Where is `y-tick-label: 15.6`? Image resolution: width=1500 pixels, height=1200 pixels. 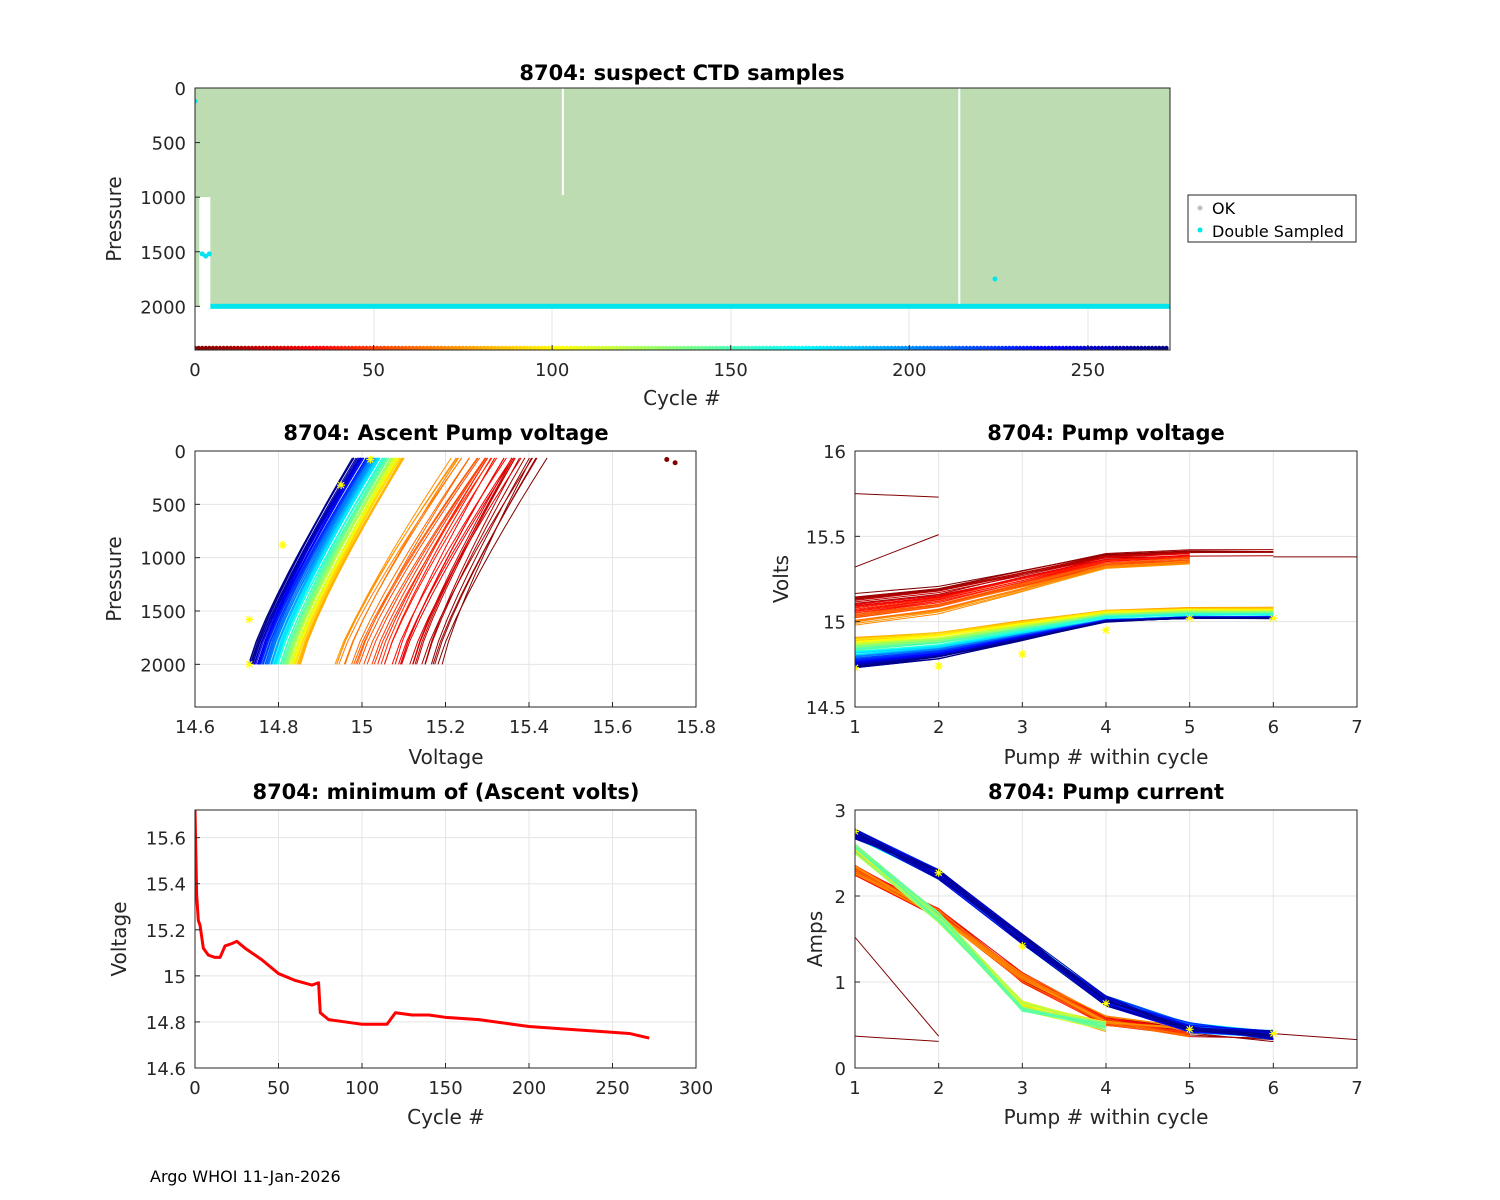 y-tick-label: 15.6 is located at coordinates (166, 839).